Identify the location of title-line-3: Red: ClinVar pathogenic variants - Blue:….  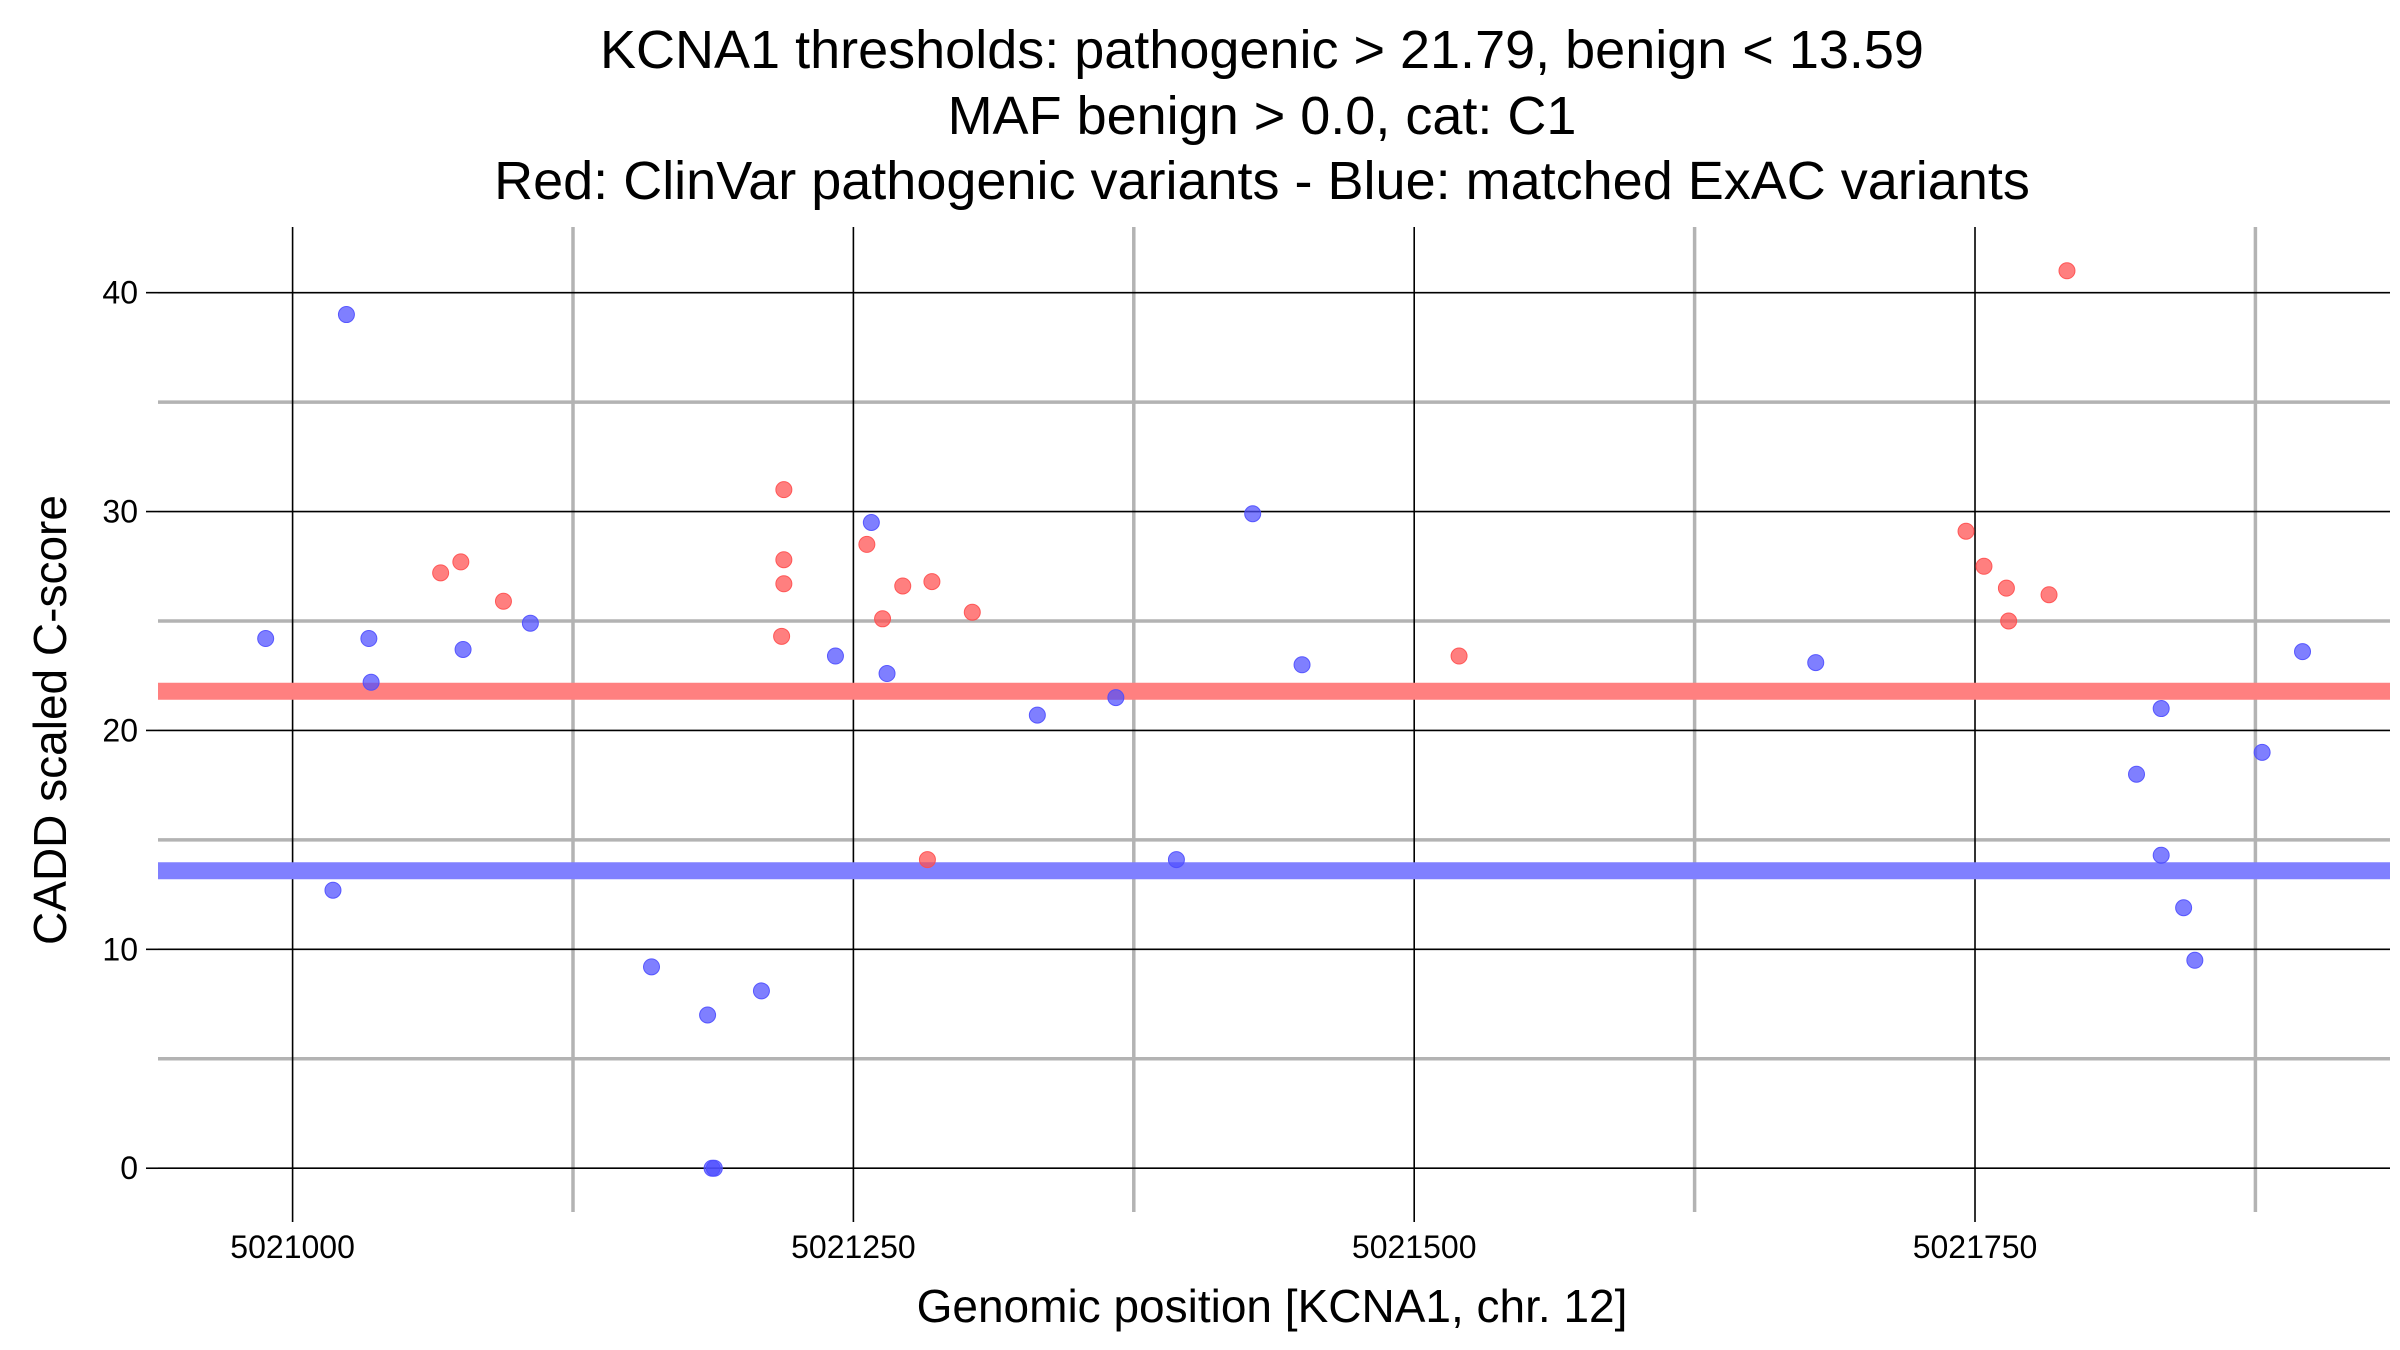
(1262, 181).